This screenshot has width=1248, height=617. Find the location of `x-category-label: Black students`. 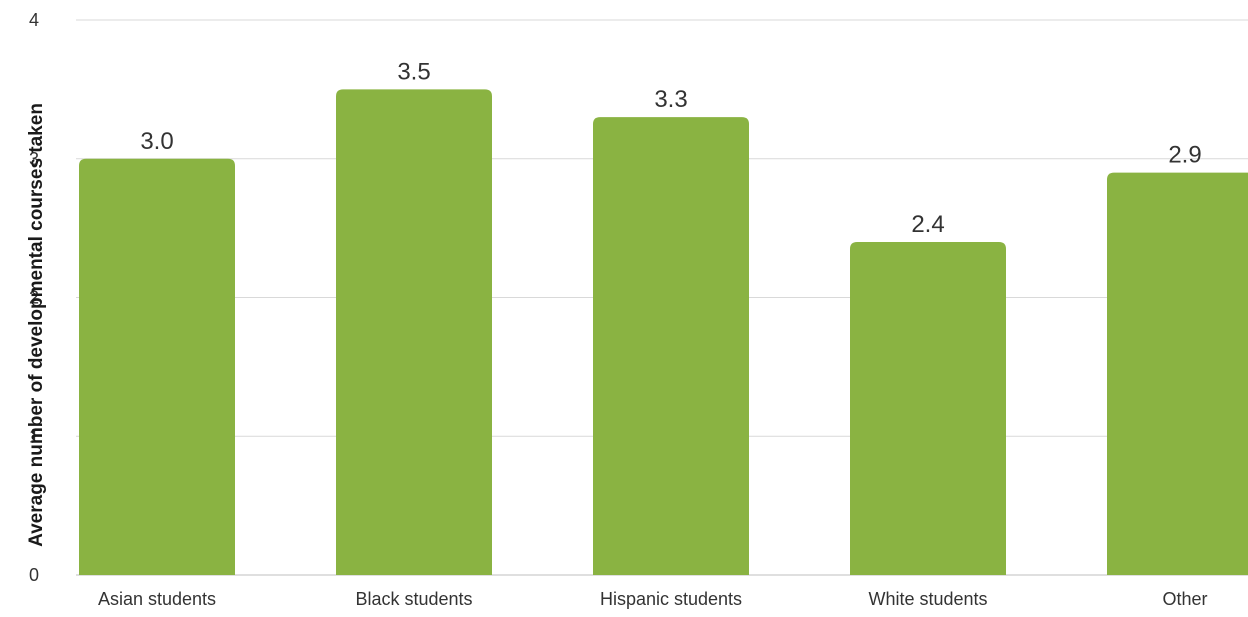

x-category-label: Black students is located at coordinates (413, 599).